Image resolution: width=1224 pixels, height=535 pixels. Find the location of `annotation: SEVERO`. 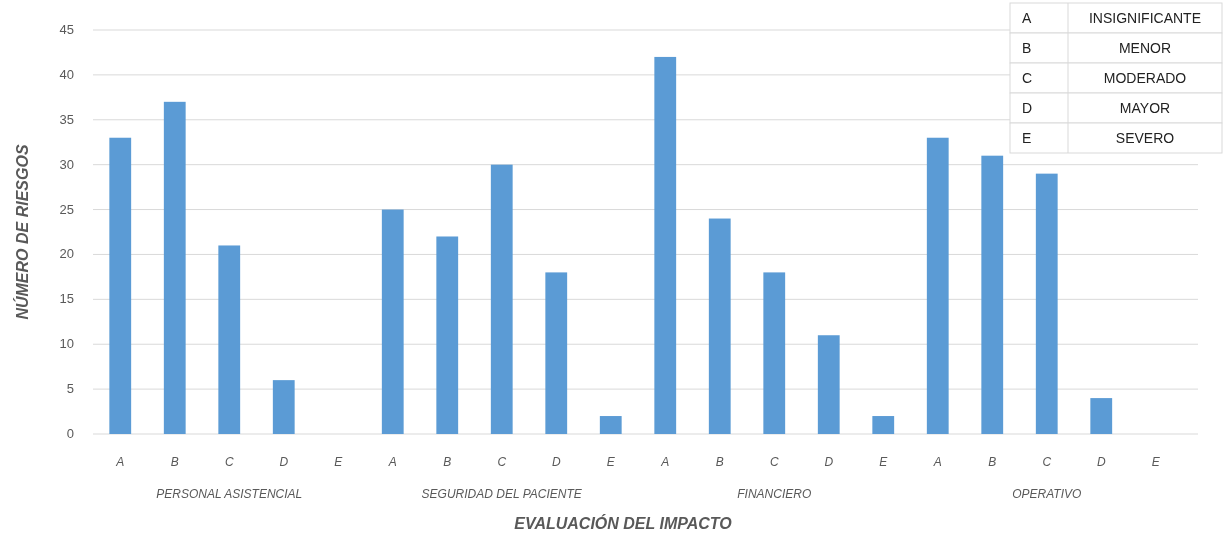

annotation: SEVERO is located at coordinates (1145, 138).